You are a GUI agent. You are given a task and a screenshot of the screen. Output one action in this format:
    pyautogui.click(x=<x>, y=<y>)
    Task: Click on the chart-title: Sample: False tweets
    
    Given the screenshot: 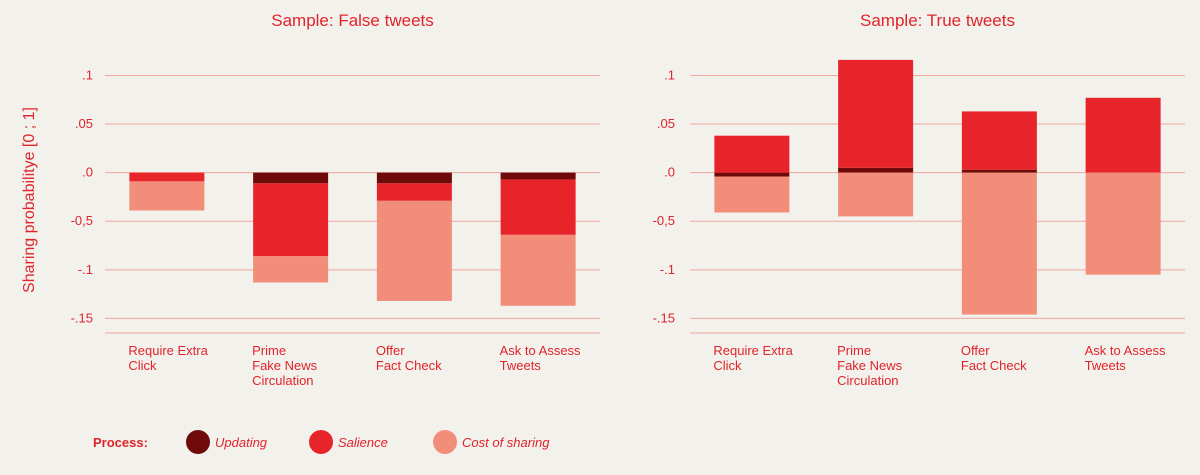 What is the action you would take?
    pyautogui.click(x=352, y=20)
    